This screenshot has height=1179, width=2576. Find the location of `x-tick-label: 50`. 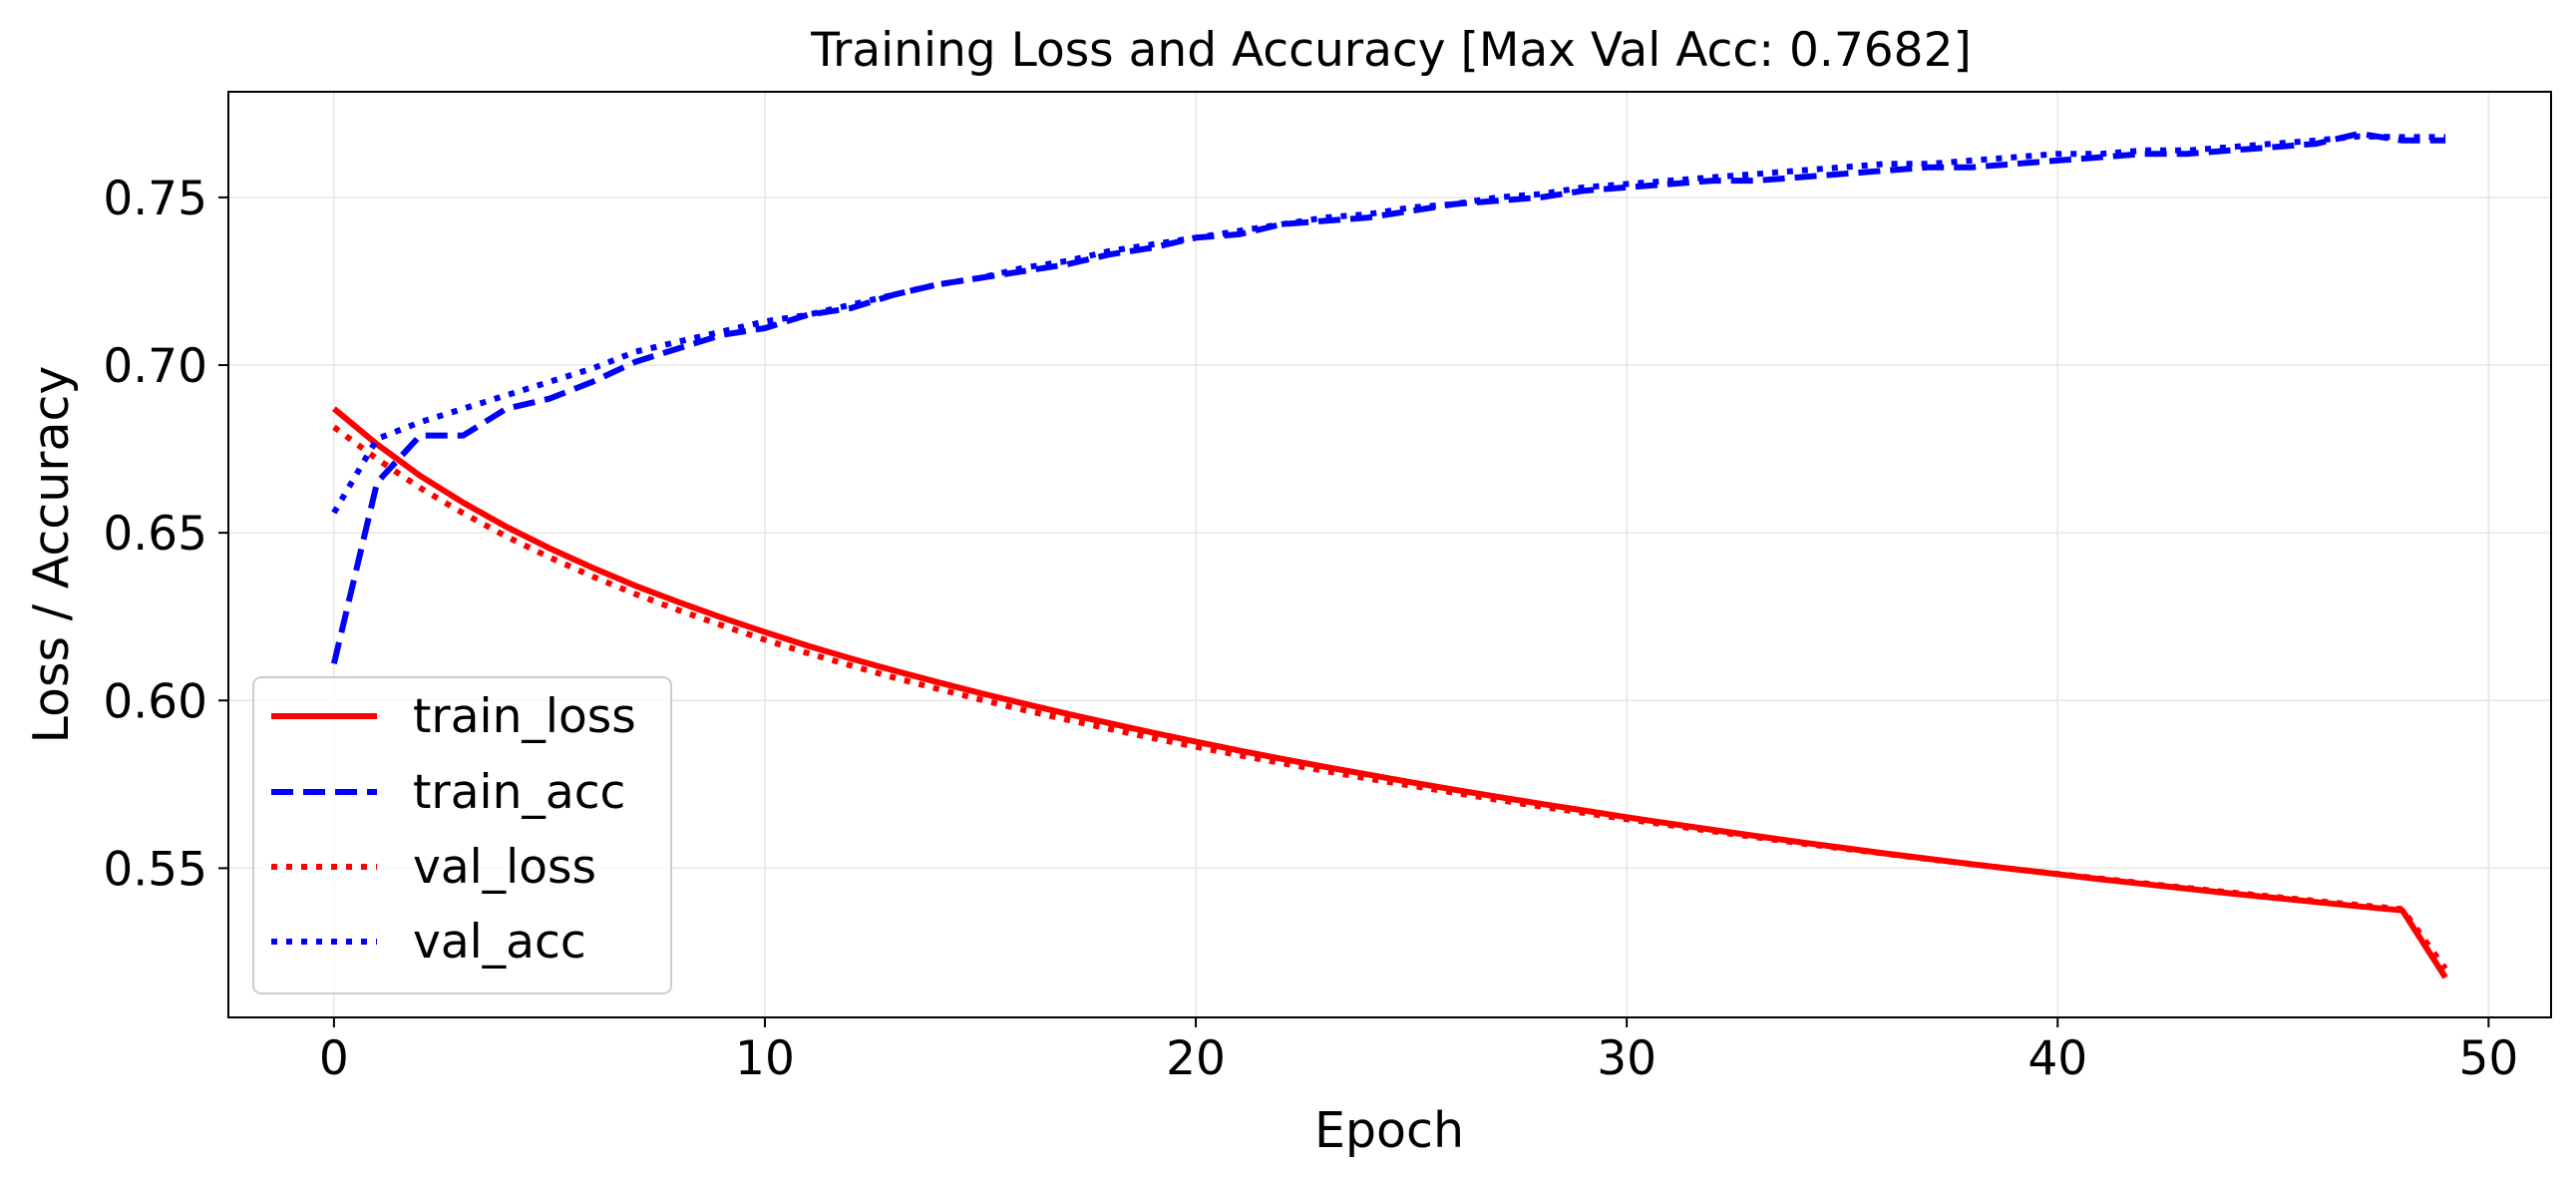

x-tick-label: 50 is located at coordinates (2488, 1058).